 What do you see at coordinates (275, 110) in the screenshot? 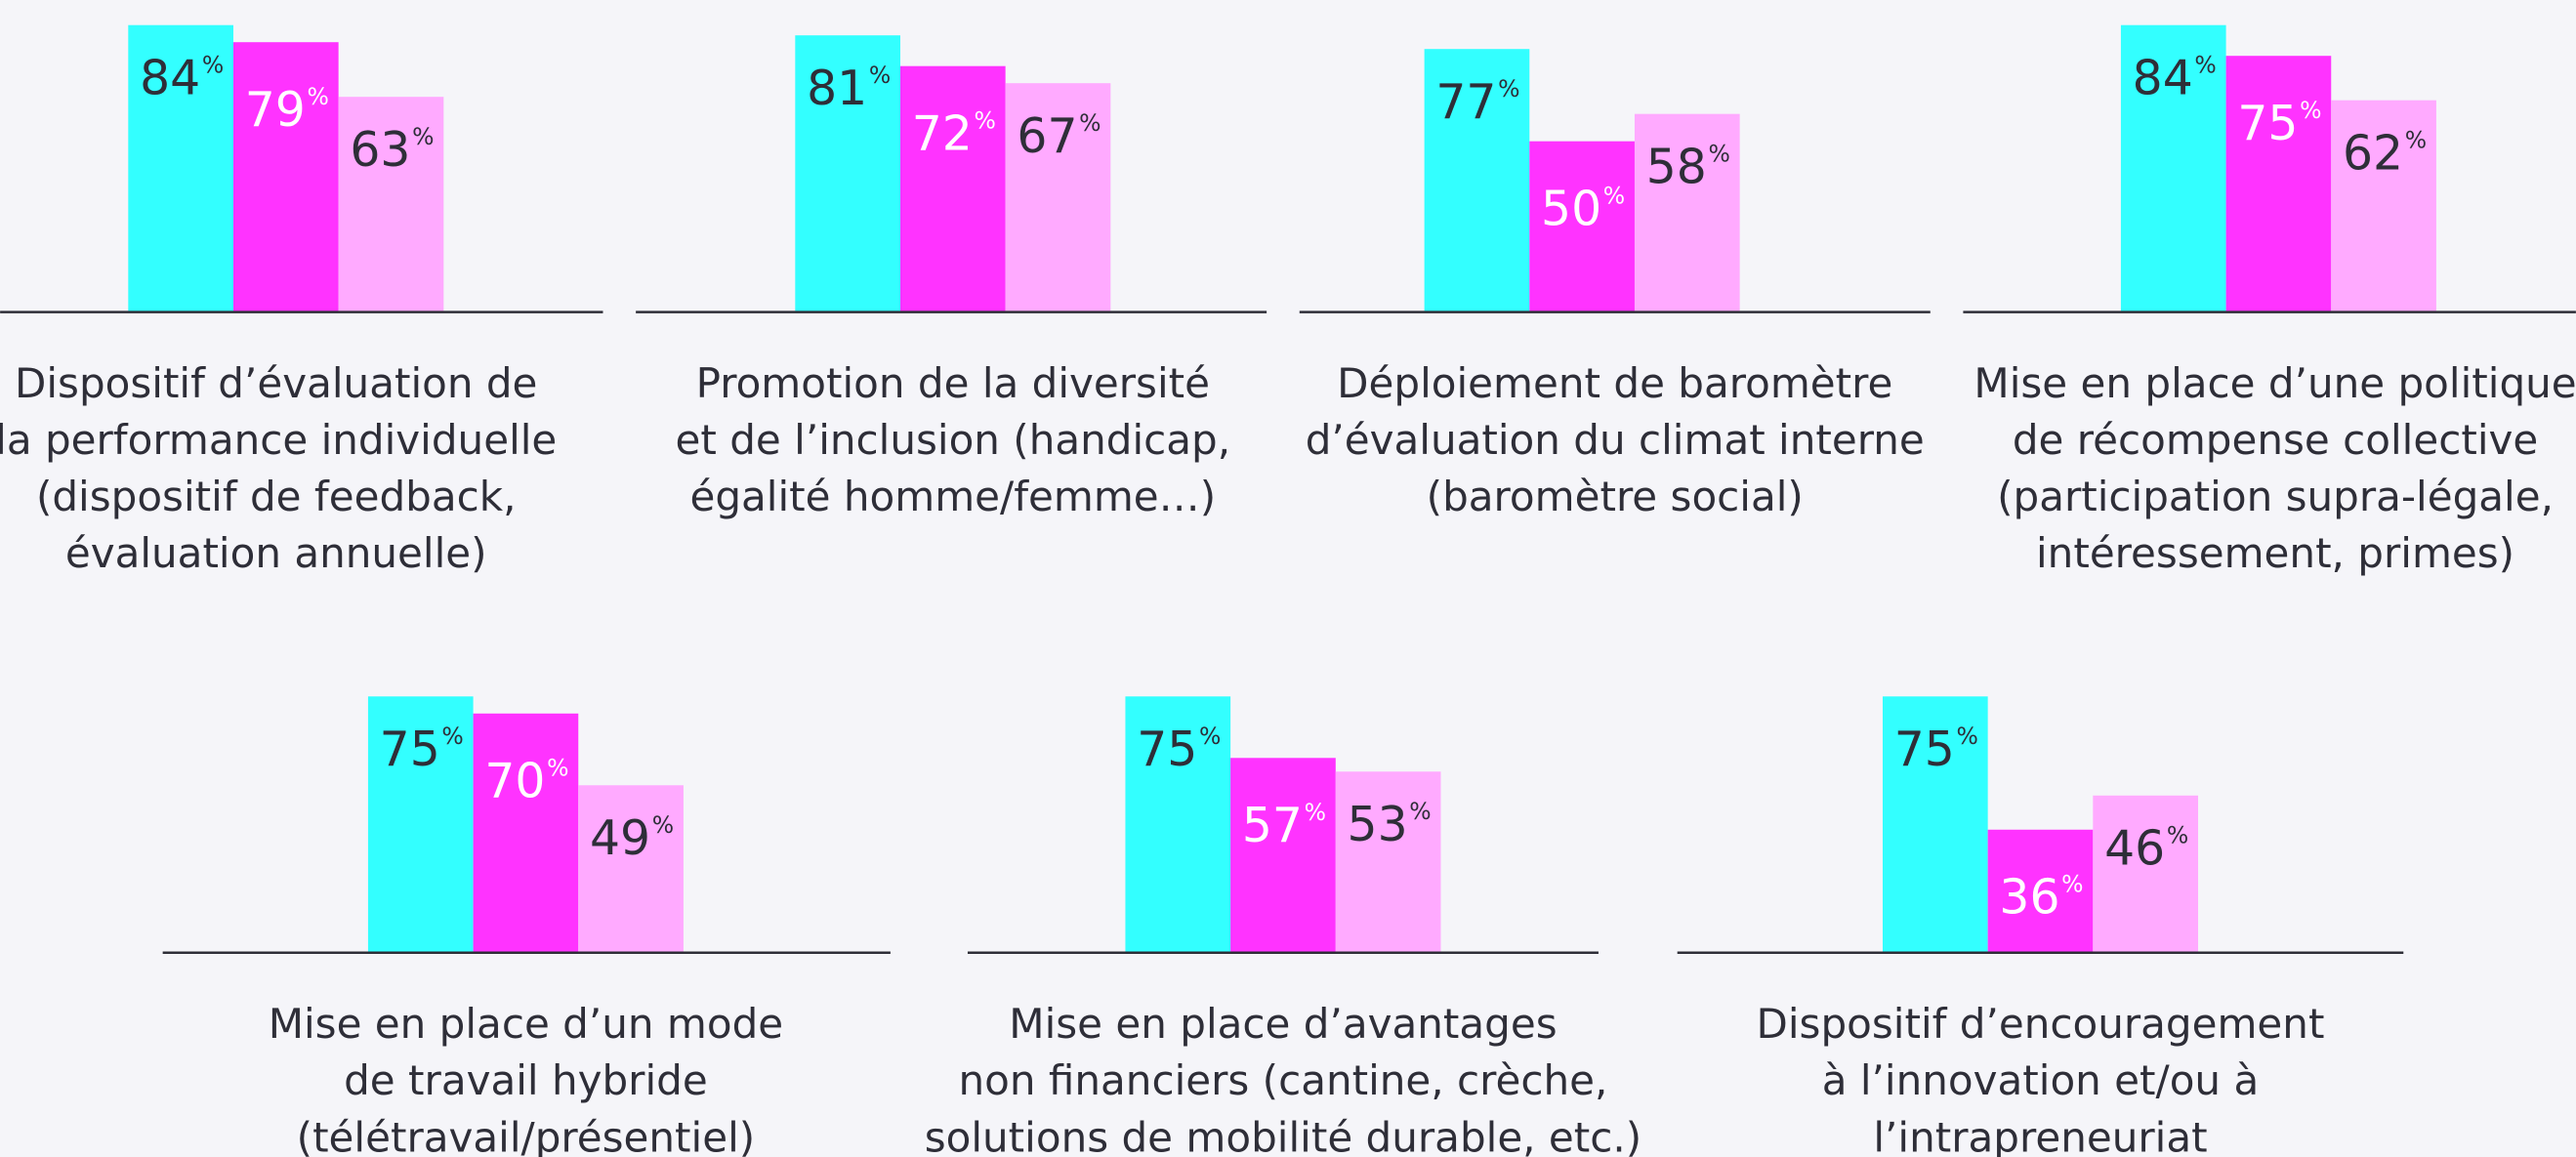
I see `value-label: 79` at bounding box center [275, 110].